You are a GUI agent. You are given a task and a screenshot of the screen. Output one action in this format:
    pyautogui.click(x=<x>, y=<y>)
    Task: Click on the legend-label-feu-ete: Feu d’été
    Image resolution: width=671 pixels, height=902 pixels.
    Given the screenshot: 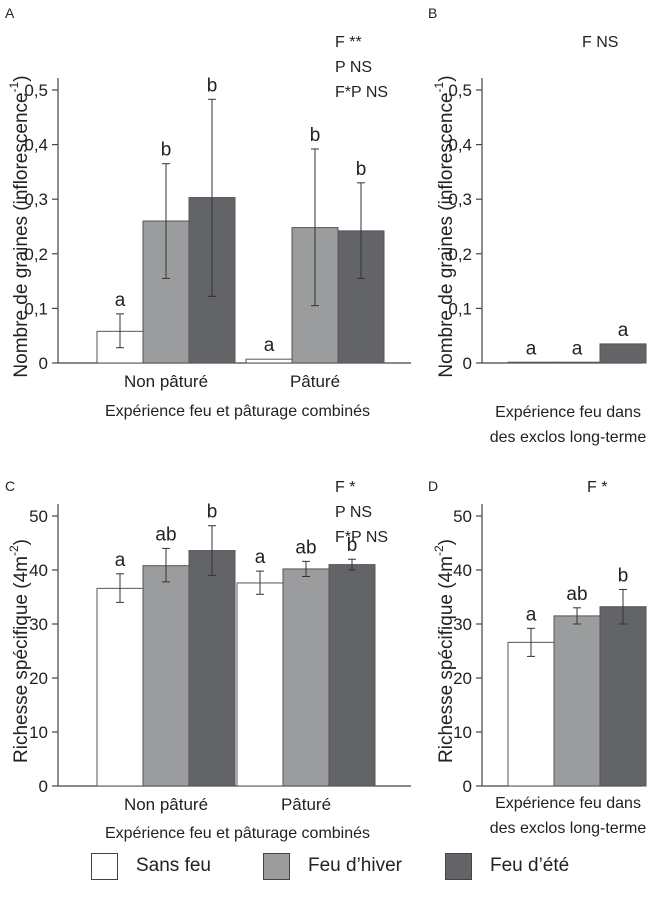 What is the action you would take?
    pyautogui.click(x=530, y=865)
    